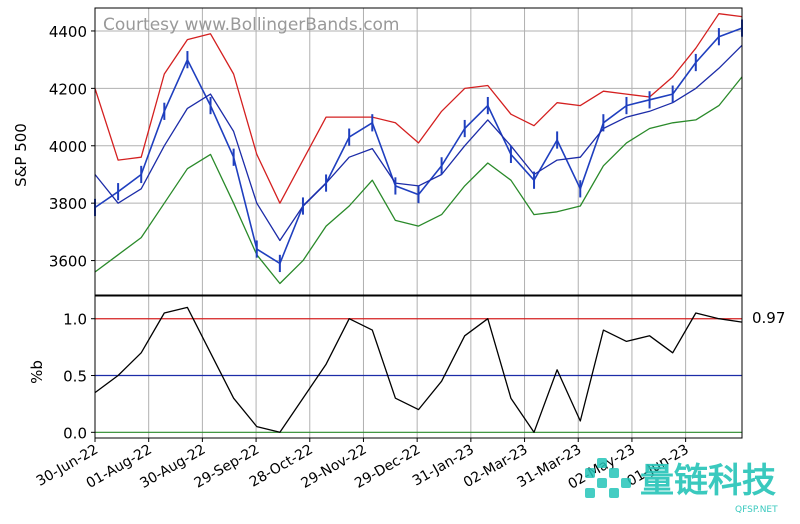 The image size is (800, 524). Describe the element at coordinates (756, 510) in the screenshot. I see `watermark-subtext: QFSP.NET` at that location.